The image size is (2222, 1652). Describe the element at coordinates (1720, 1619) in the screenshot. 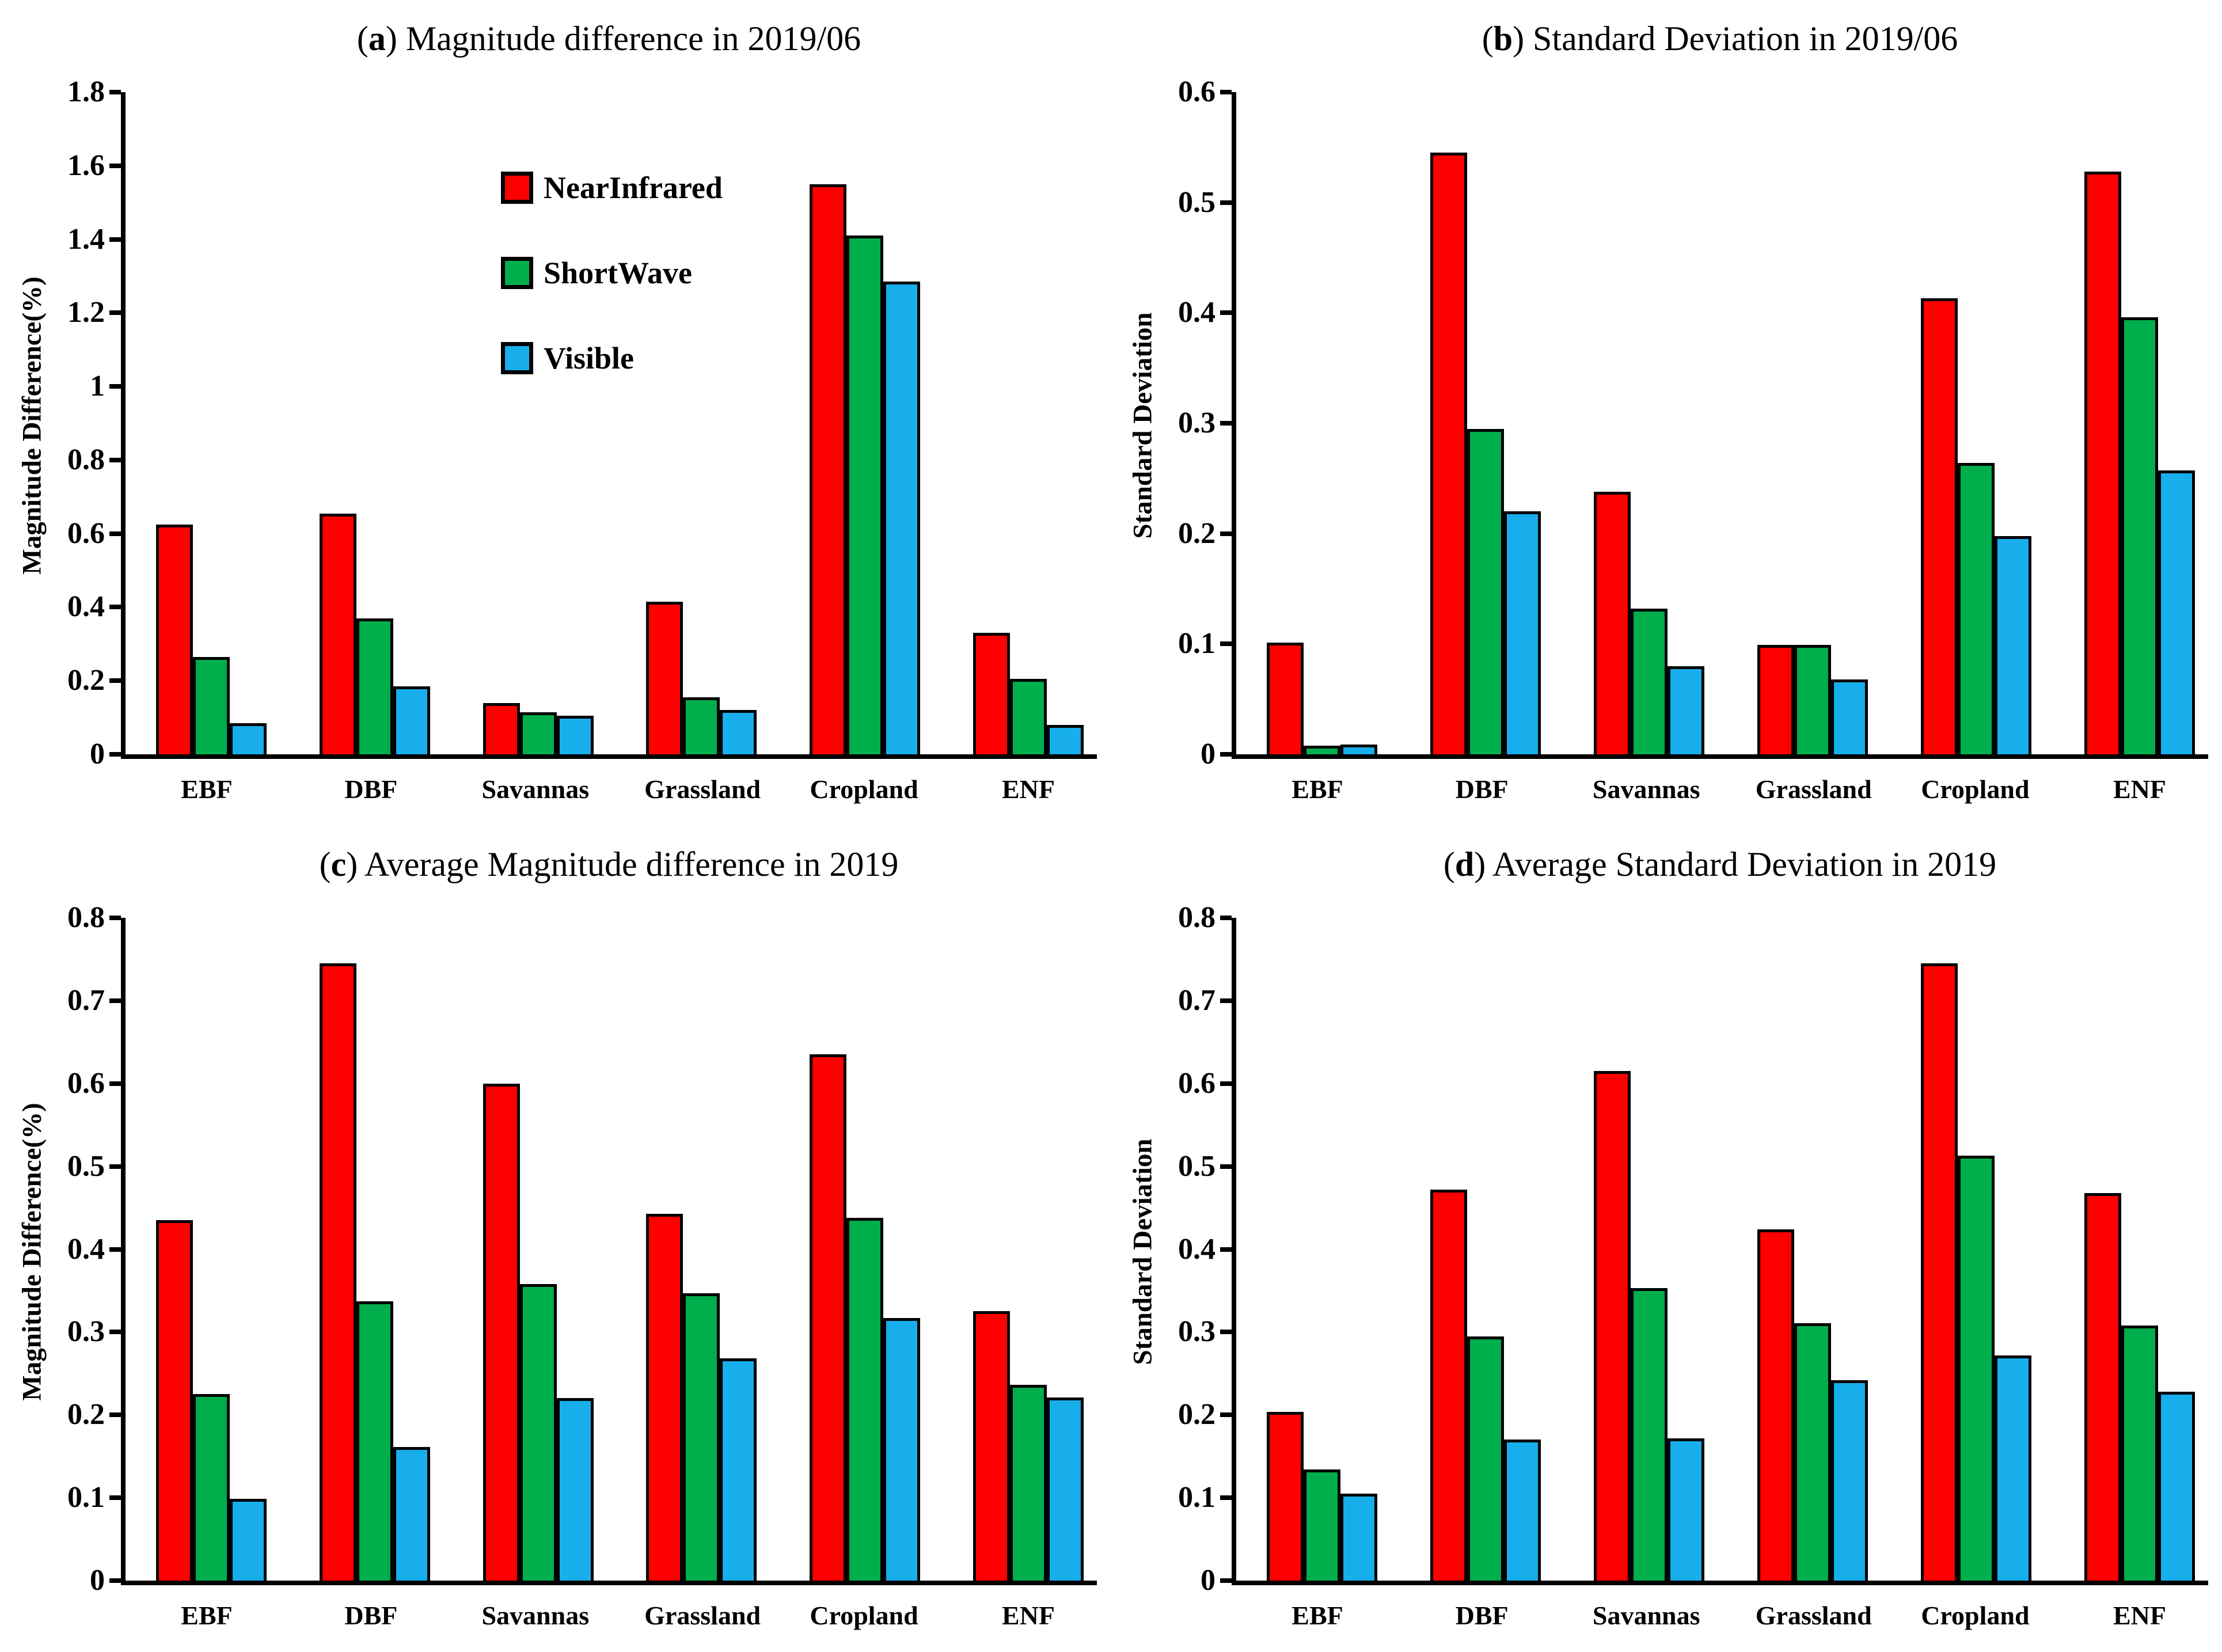

I see `x-axis-labels-d: EBF DBF Savannas Grassland Cropland ENF` at that location.